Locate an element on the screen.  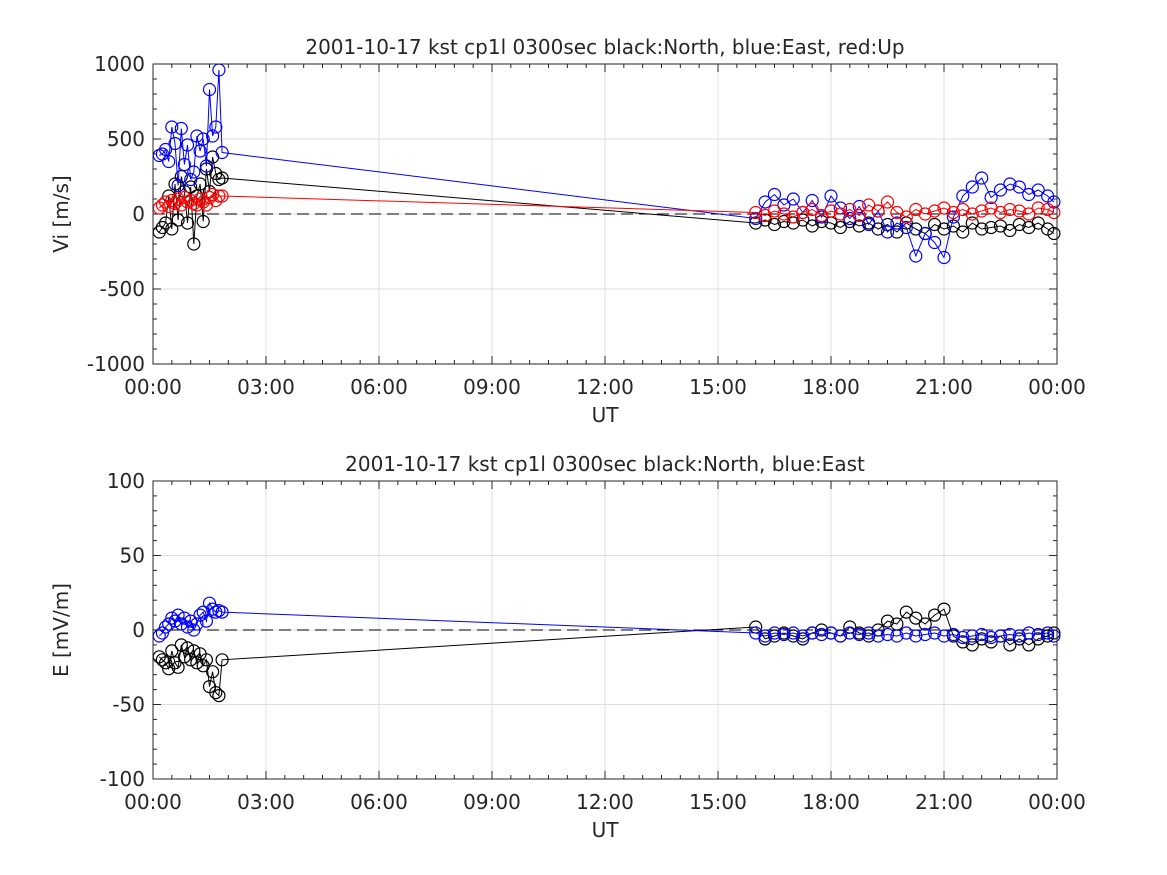
x-tick-label: 21:00 is located at coordinates (944, 387).